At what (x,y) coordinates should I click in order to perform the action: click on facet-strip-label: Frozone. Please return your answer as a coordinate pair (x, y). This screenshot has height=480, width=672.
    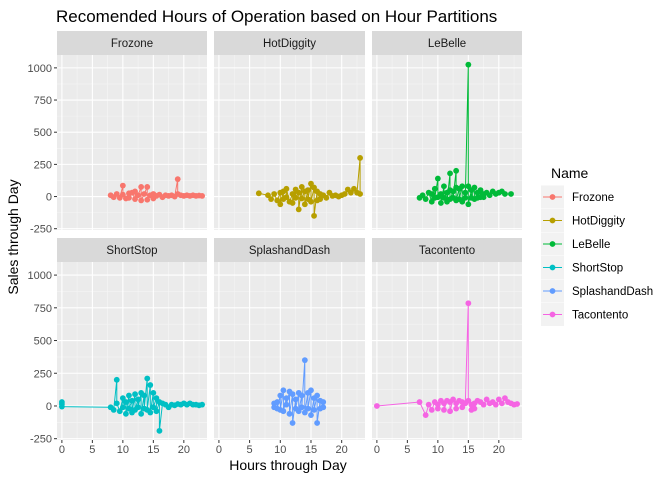
    Looking at the image, I should click on (132, 44).